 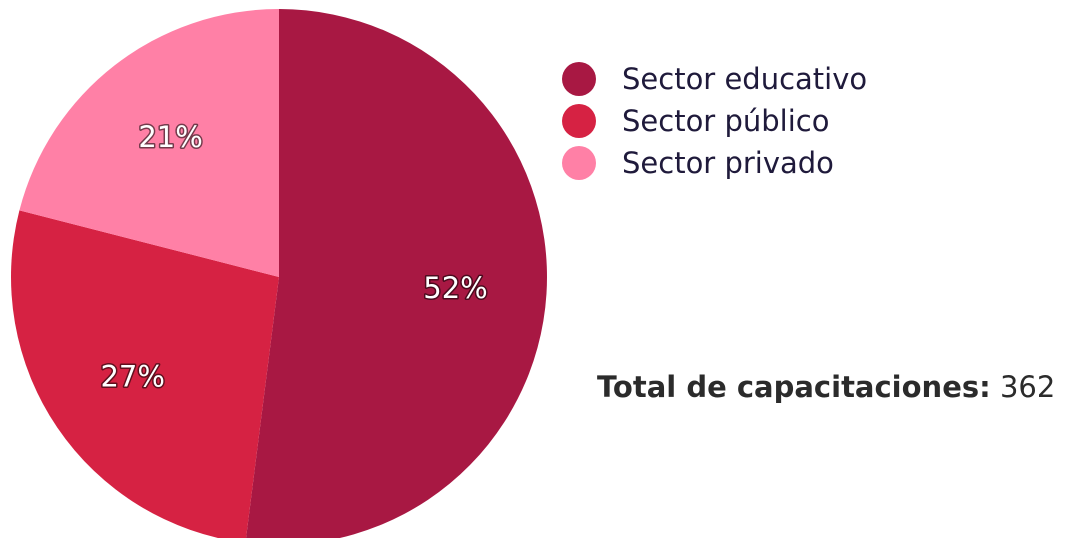 I want to click on slice-label-sector-publico: 27%, so click(x=132, y=376).